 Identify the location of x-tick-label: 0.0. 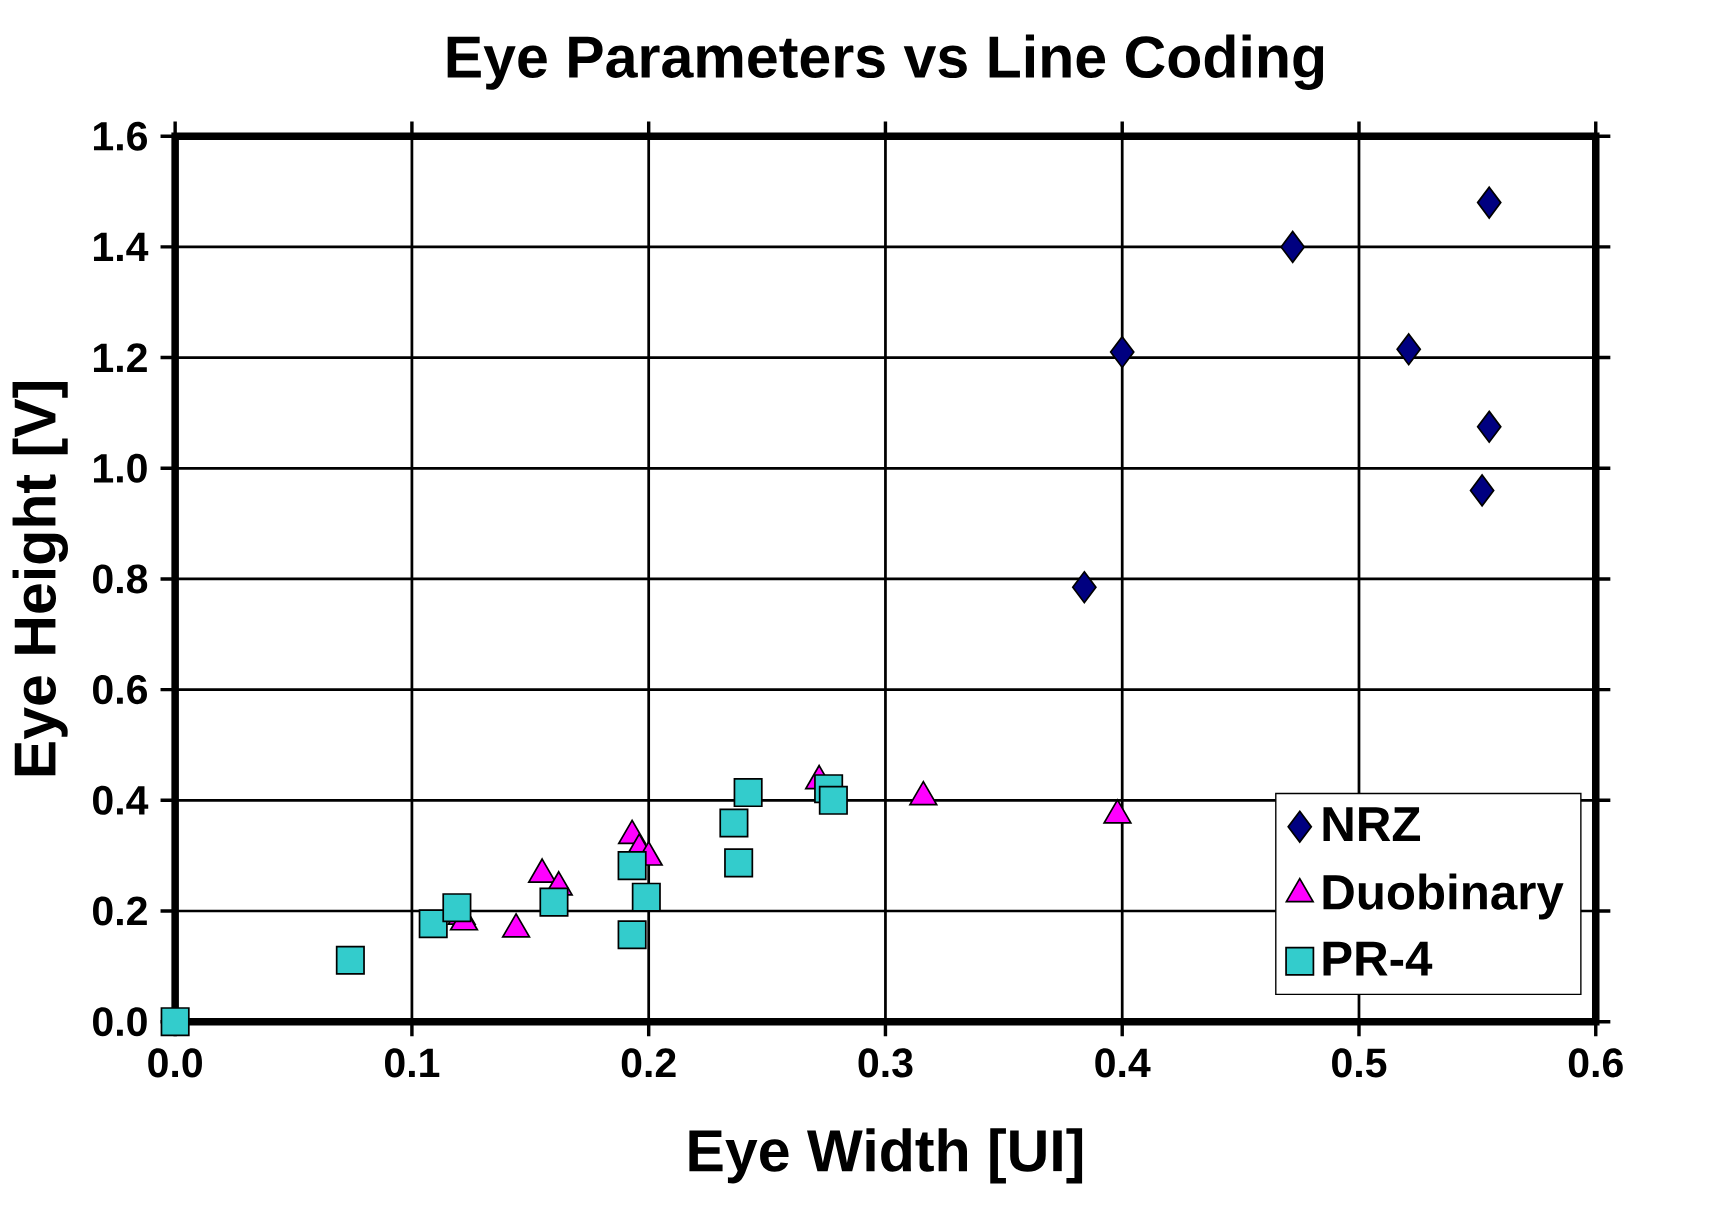
(175, 1063).